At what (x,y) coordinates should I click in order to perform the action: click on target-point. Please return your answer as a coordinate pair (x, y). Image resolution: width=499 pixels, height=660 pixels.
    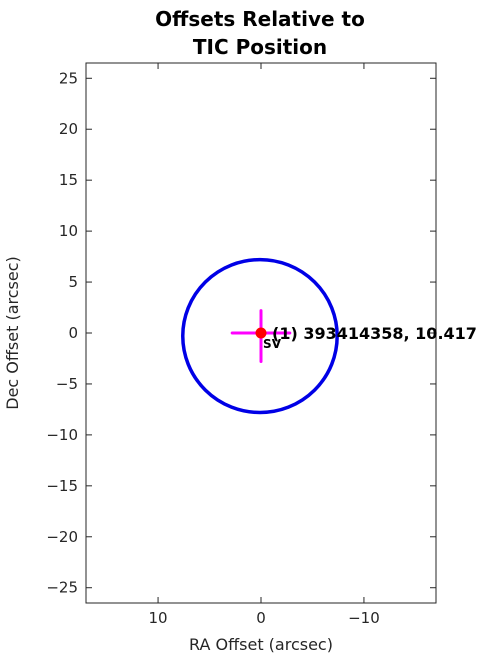
    Looking at the image, I should click on (261, 333).